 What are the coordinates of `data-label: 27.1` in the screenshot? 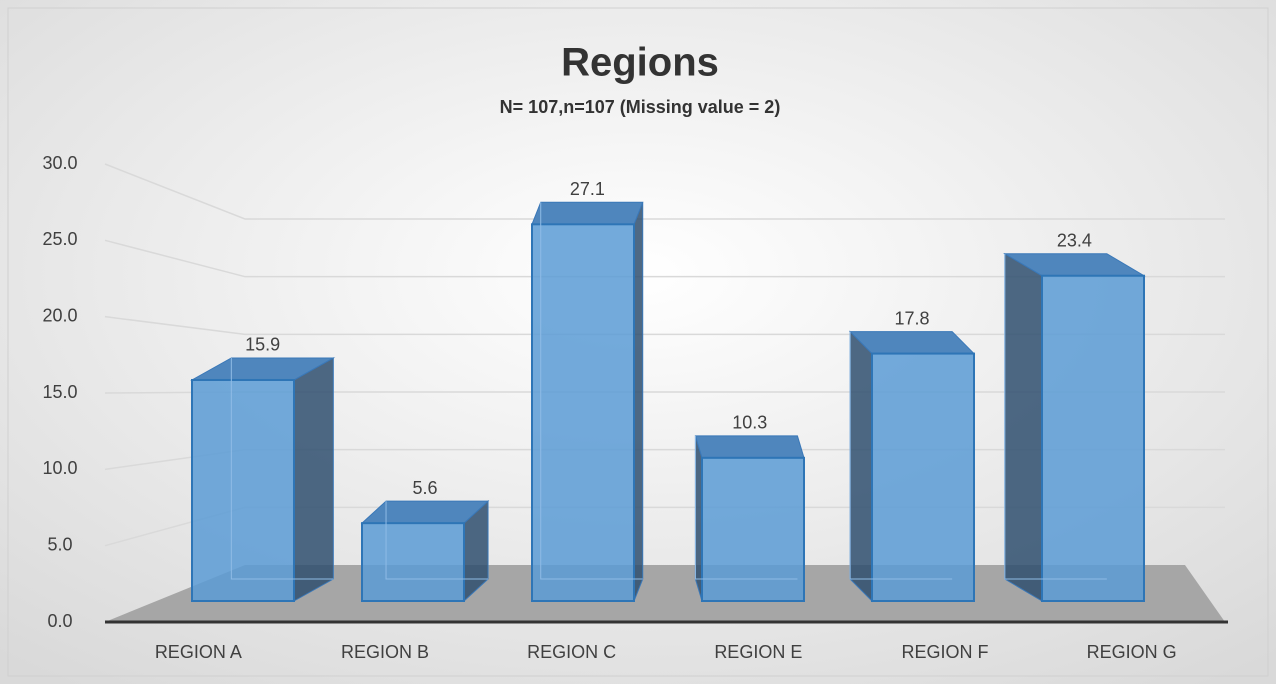 It's located at (587, 189).